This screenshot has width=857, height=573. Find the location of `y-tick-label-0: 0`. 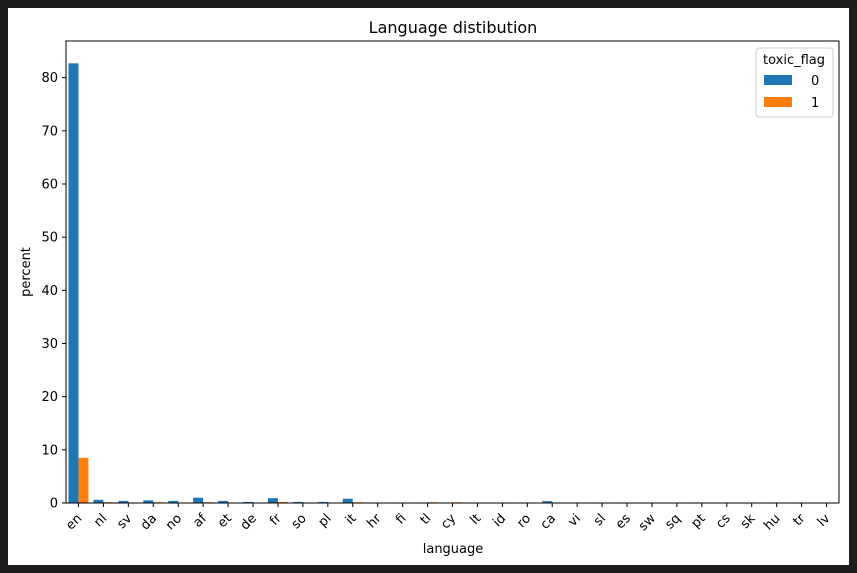

y-tick-label-0: 0 is located at coordinates (54, 504).